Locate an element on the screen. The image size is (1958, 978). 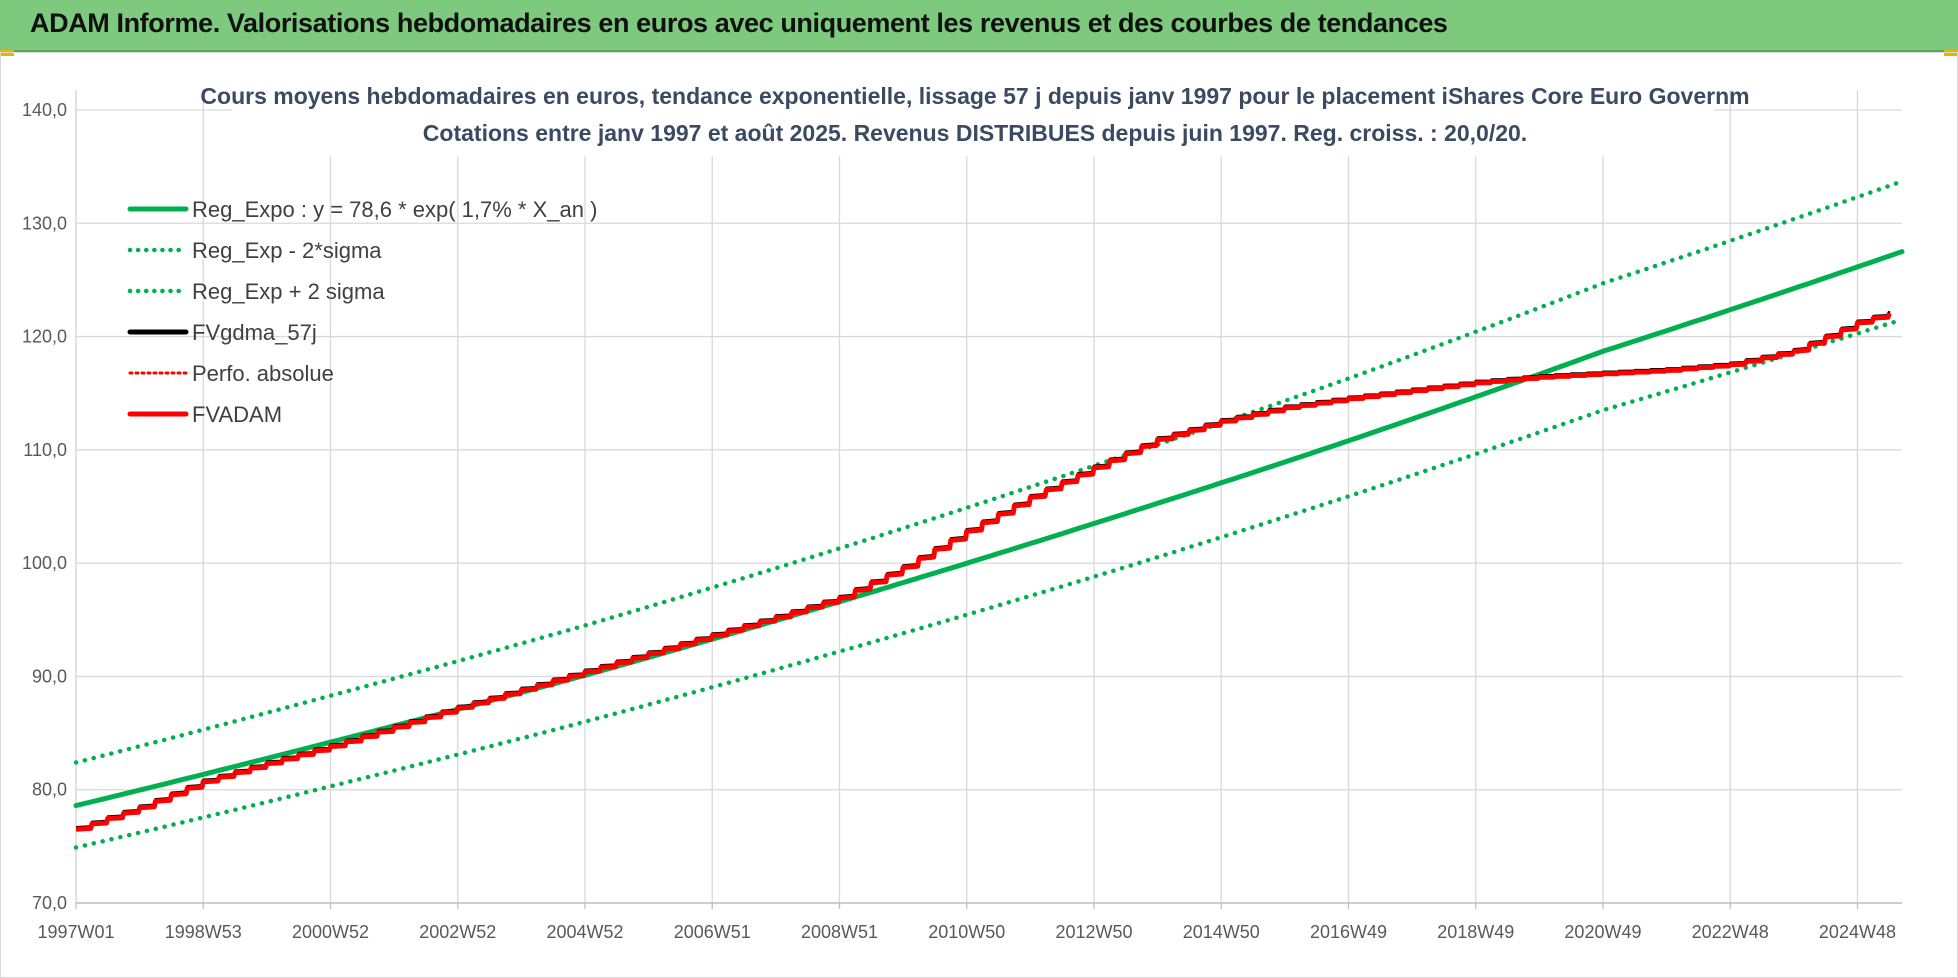
corner-marker-right is located at coordinates (1951, 53).